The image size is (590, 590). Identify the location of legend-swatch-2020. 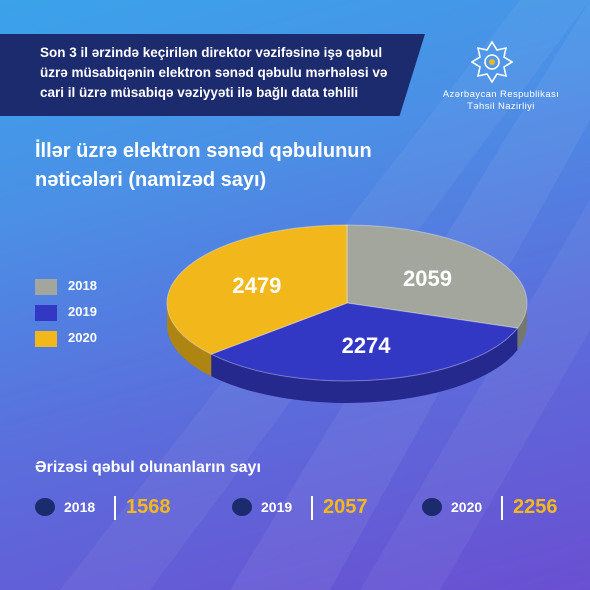
(46, 339).